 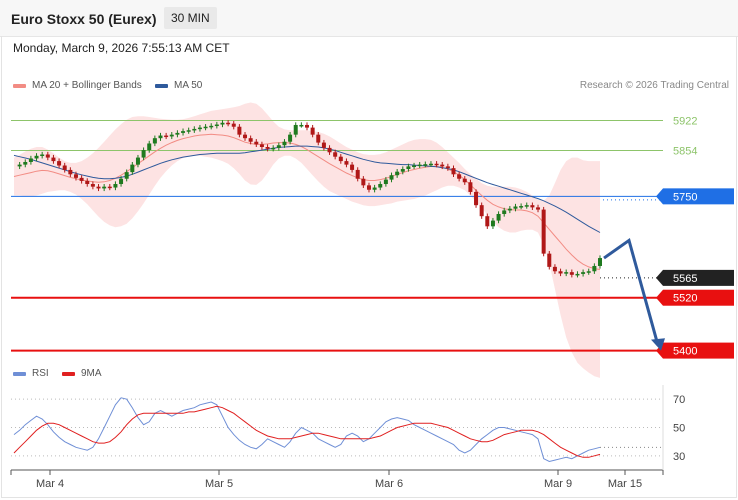 I want to click on rsi-ma-line, so click(x=307, y=431).